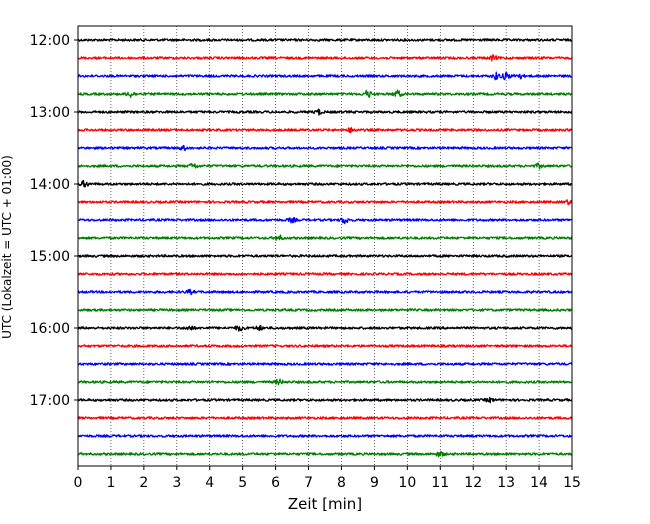 The image size is (650, 524). Describe the element at coordinates (539, 483) in the screenshot. I see `x-tick-label: 14` at that location.